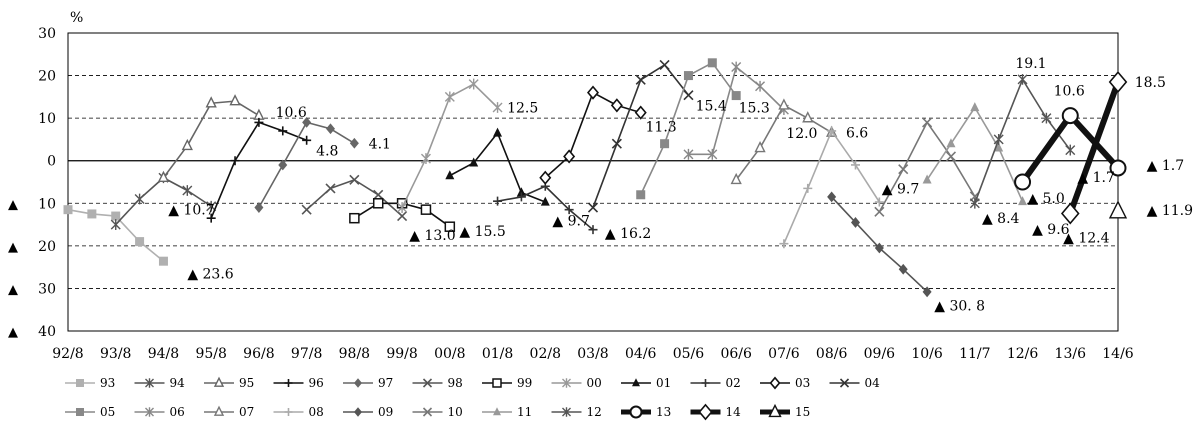  I want to click on data-label: ▲ 8.4, so click(1001, 219).